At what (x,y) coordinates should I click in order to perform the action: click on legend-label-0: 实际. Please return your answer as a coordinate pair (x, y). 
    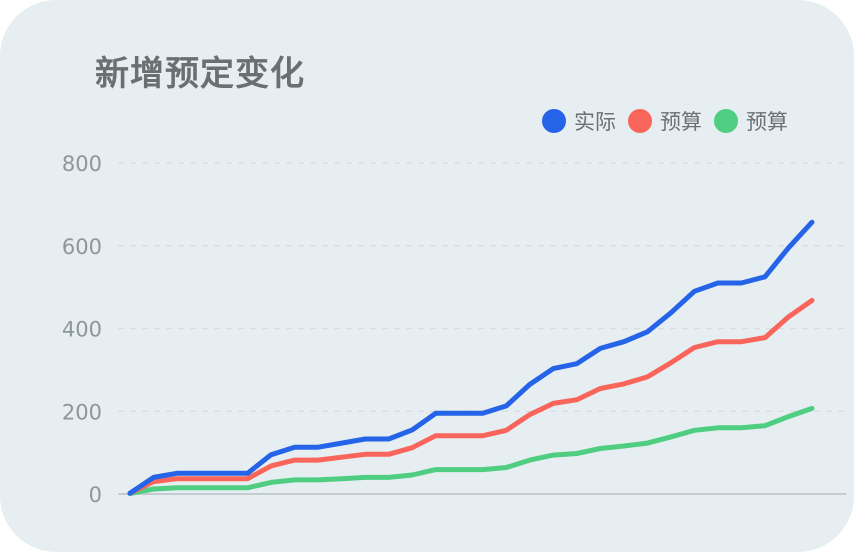
    Looking at the image, I should click on (595, 122).